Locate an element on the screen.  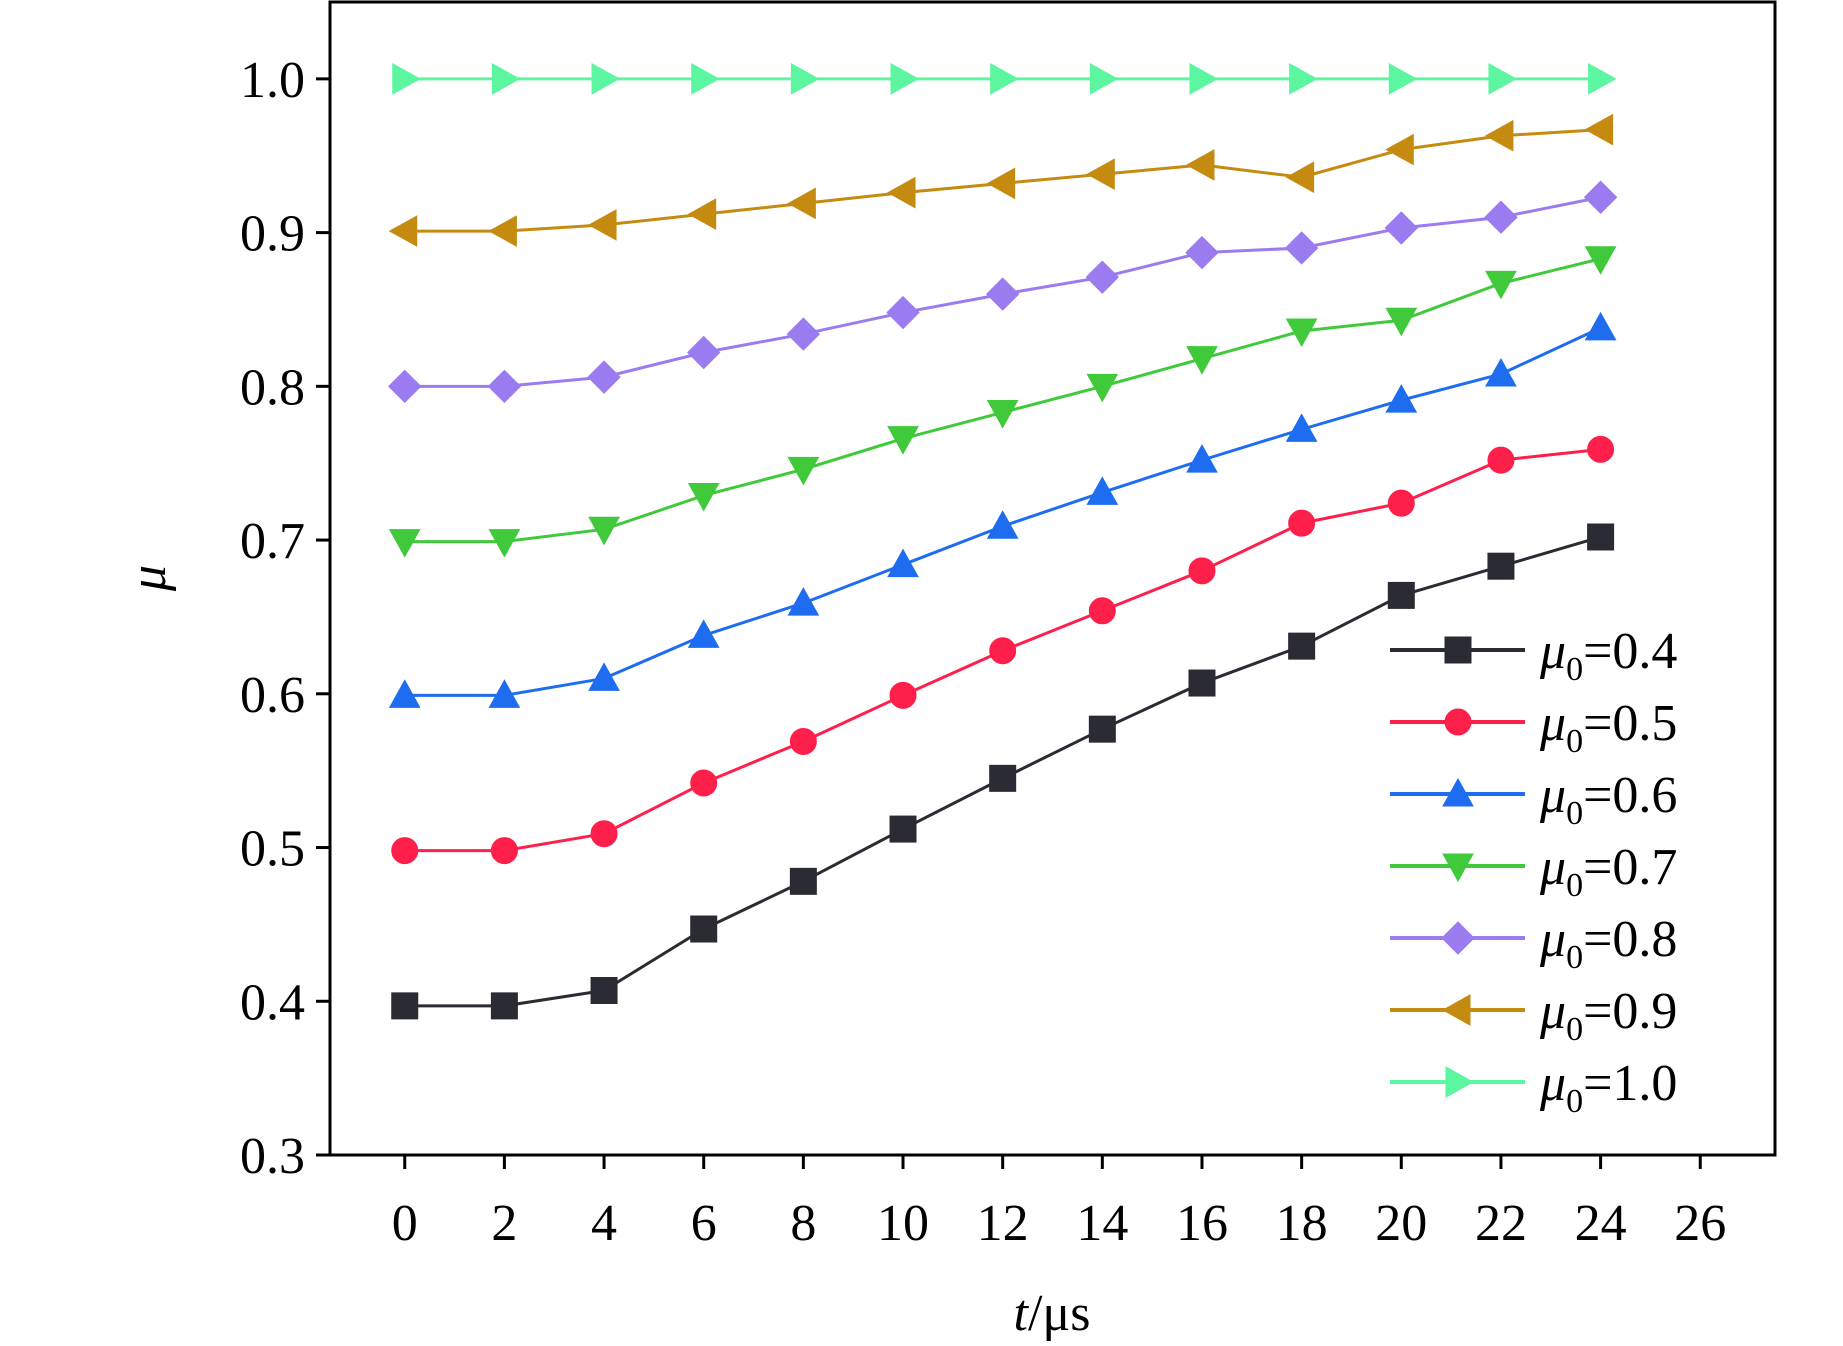
legend-entry: μ0=0.7 is located at coordinates (1533, 871).